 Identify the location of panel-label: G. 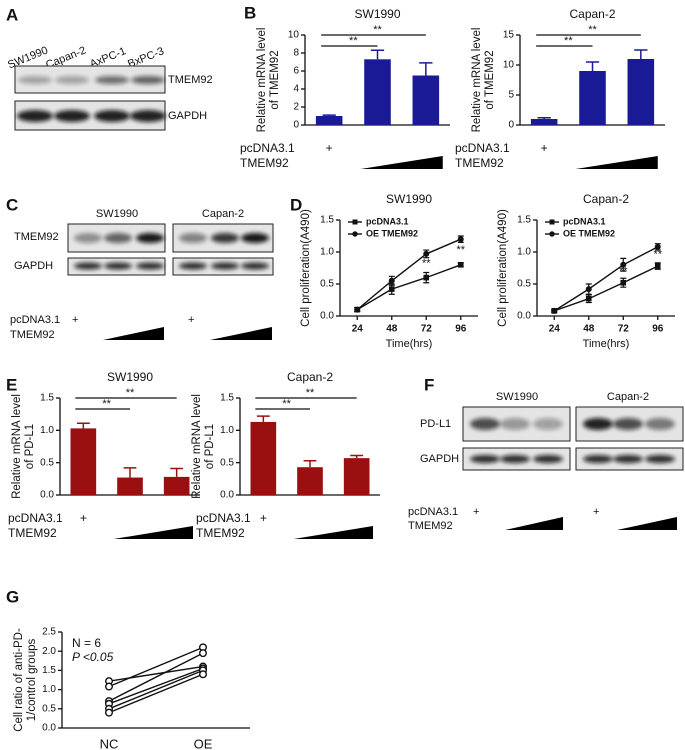
(12, 596).